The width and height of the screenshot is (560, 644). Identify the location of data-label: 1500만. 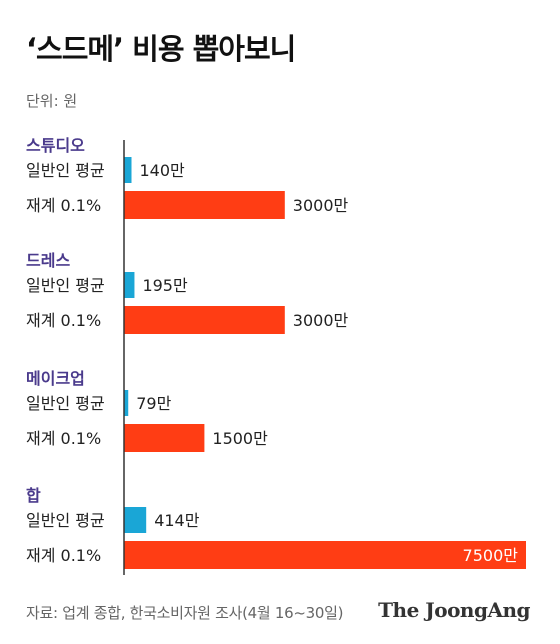
(240, 438).